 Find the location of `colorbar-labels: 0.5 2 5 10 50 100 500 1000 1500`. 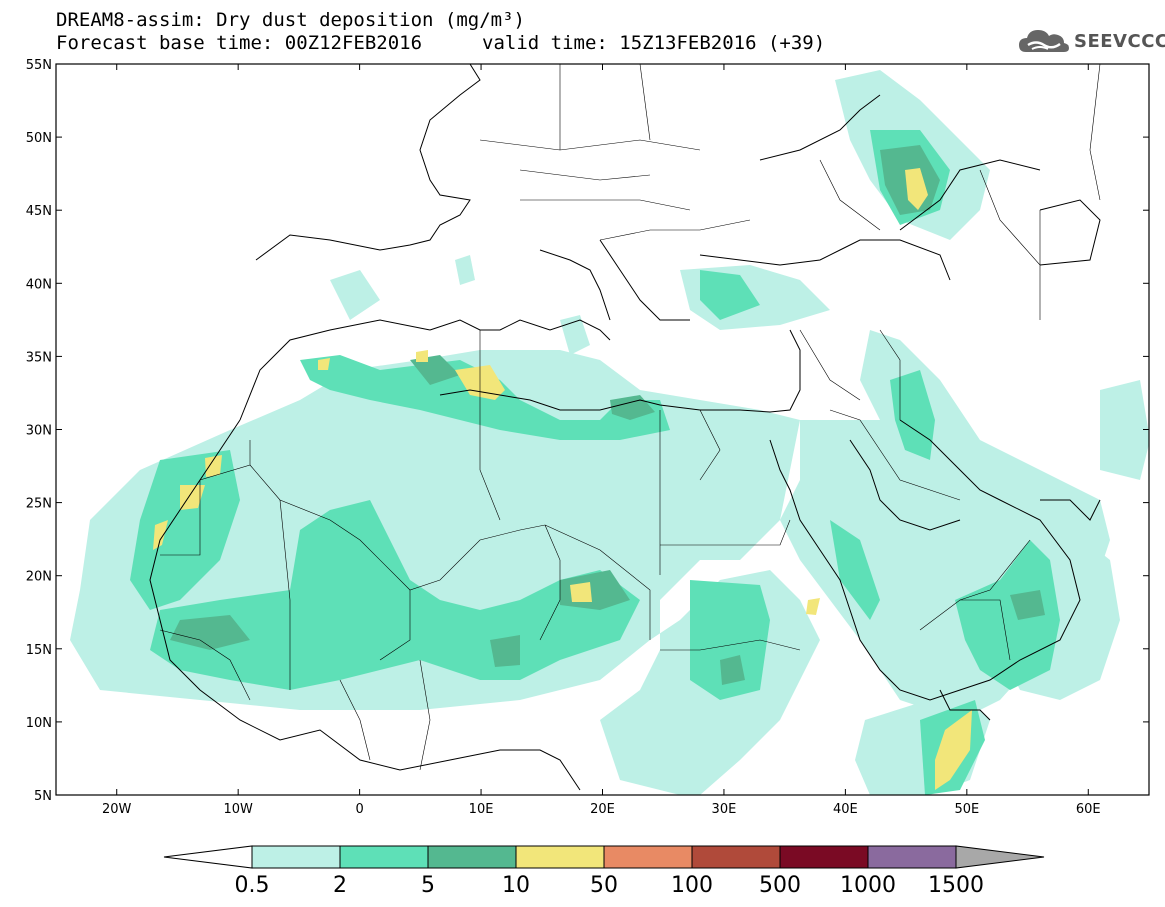

colorbar-labels: 0.5 2 5 10 50 100 500 1000 1500 is located at coordinates (610, 885).